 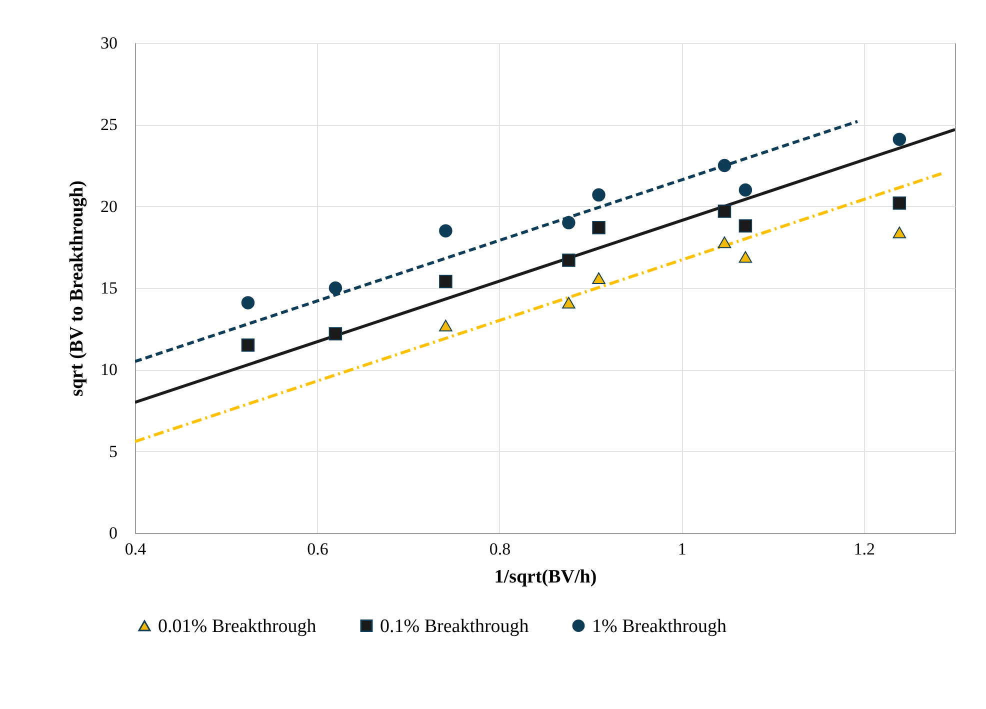 I want to click on x-axis-title: 1/sqrt(BV/h), so click(x=545, y=577).